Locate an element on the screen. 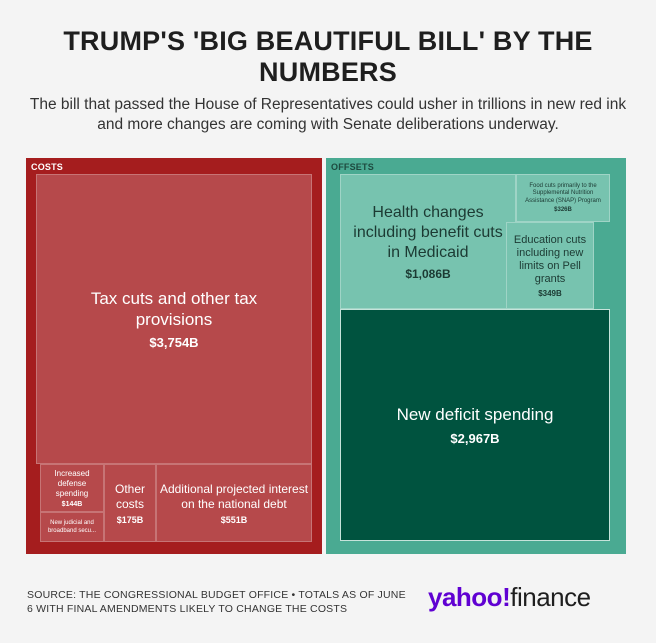 This screenshot has height=643, width=656. logo-finance-text: finance is located at coordinates (550, 597).